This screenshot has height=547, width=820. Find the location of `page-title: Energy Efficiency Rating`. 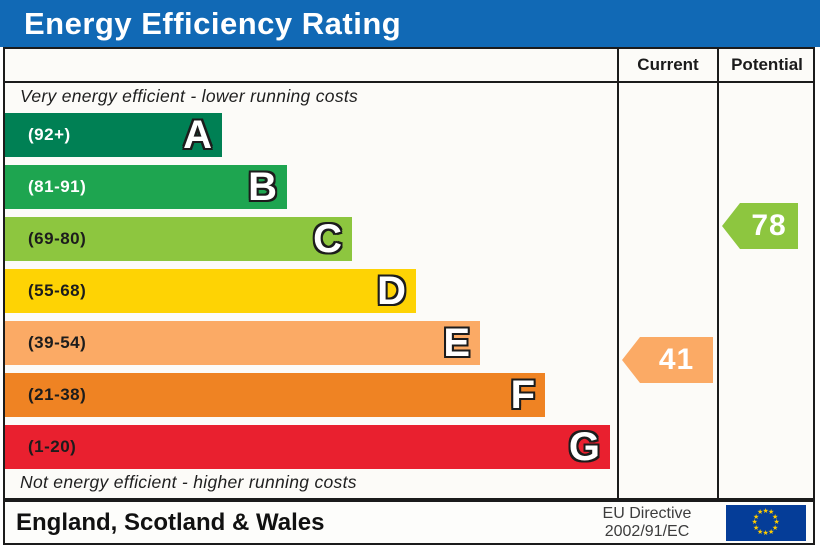

page-title: Energy Efficiency Rating is located at coordinates (213, 23).